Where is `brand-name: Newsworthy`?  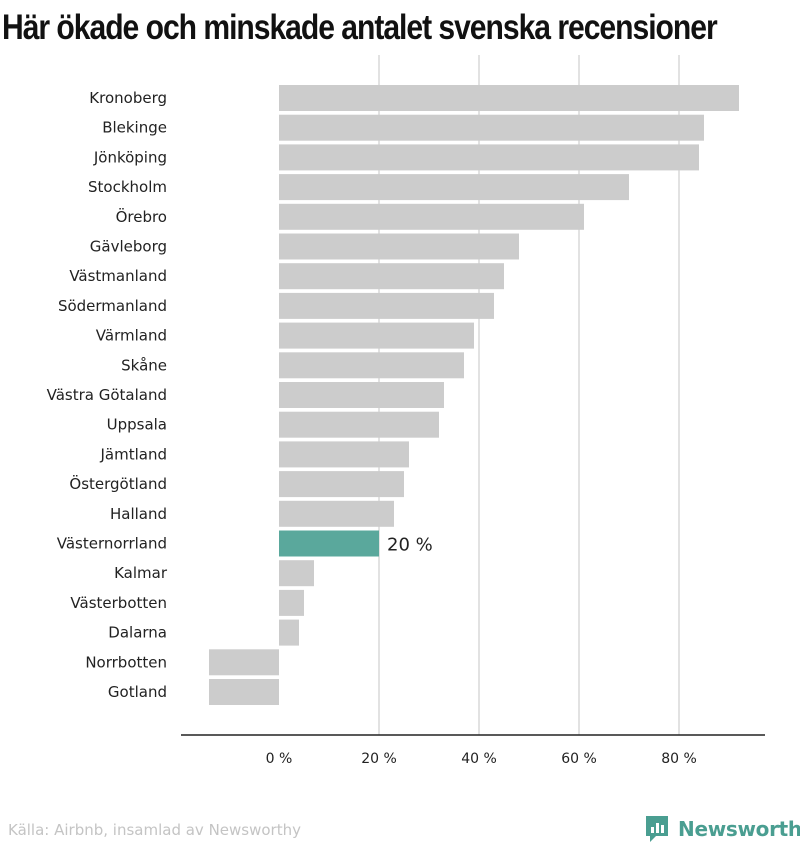
brand-name: Newsworthy is located at coordinates (739, 829).